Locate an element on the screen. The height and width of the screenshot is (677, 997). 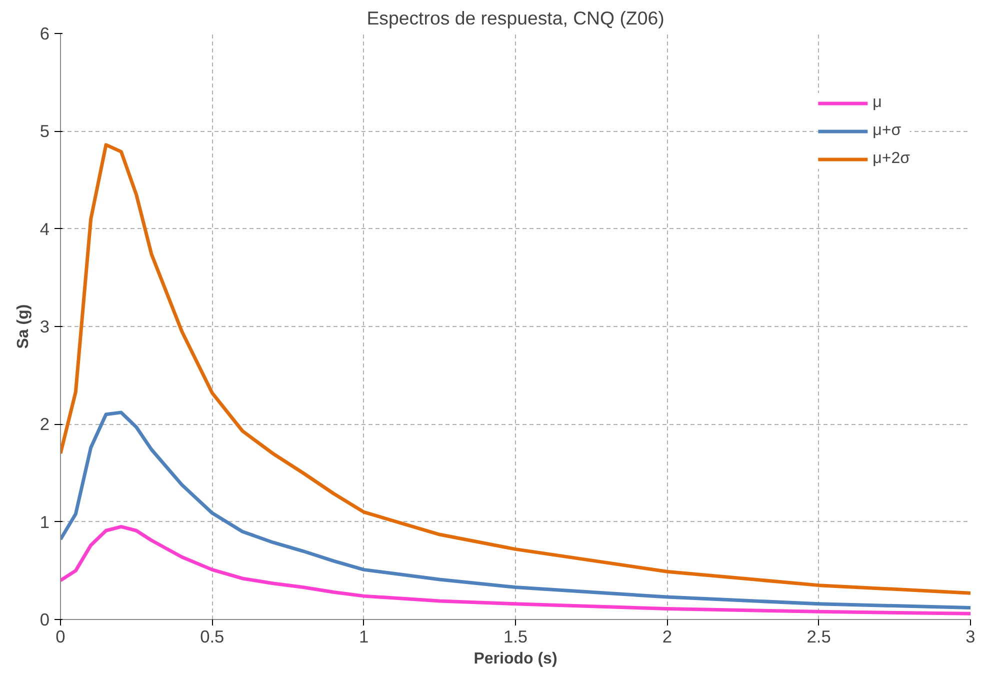
y-tick-label: 4 is located at coordinates (45, 228).